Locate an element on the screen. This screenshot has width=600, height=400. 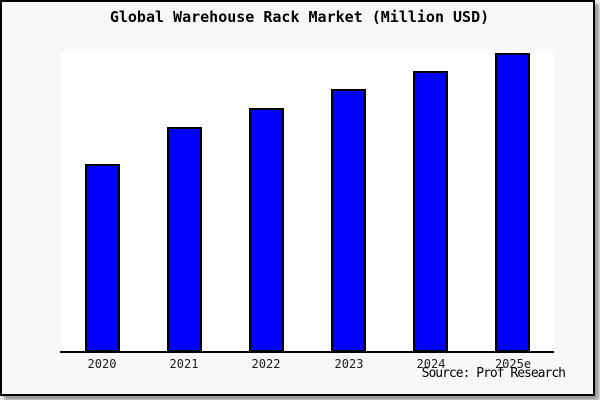
bar-2021 is located at coordinates (184, 239).